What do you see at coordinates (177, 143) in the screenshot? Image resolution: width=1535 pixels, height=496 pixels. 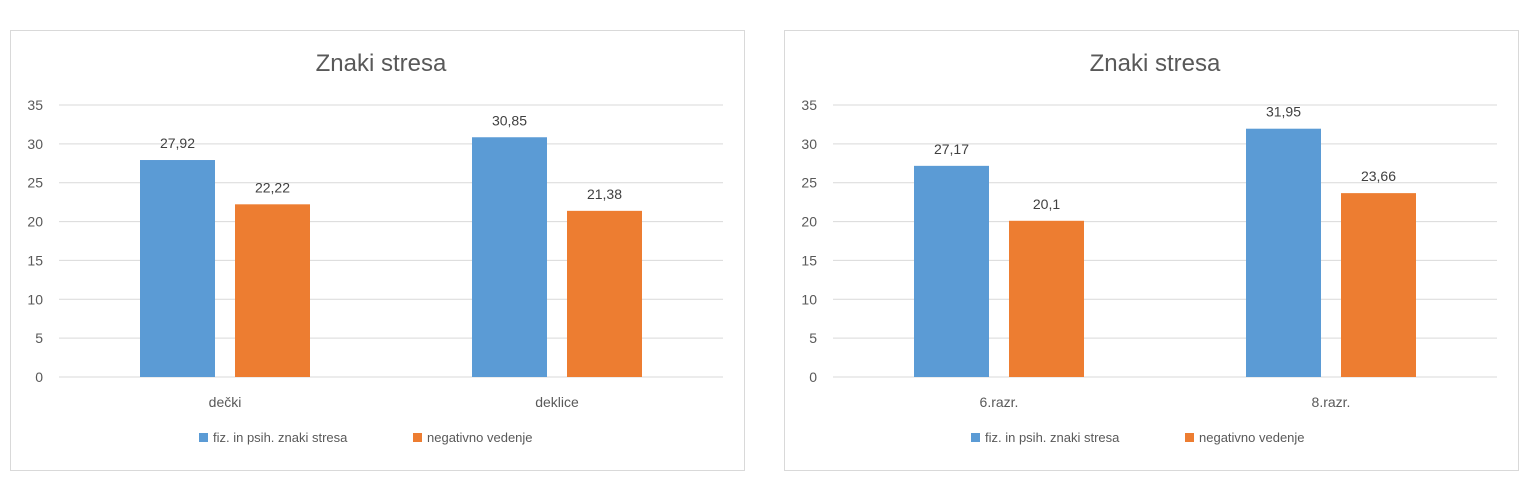 I see `data-label: 27,92` at bounding box center [177, 143].